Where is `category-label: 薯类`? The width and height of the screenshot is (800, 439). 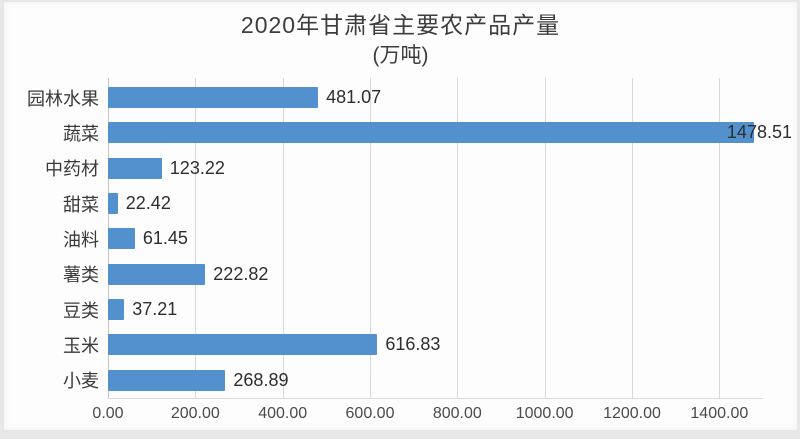 category-label: 薯类 is located at coordinates (81, 275).